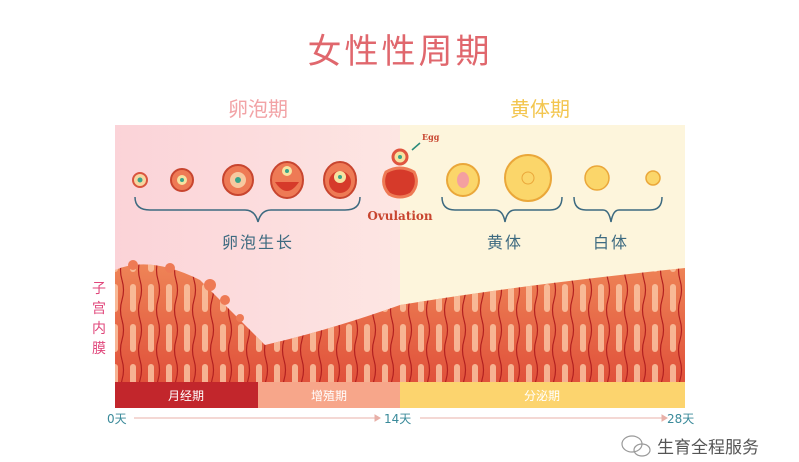 This screenshot has height=462, width=799. What do you see at coordinates (397, 419) in the screenshot?
I see `timeline-day-14: 14天` at bounding box center [397, 419].